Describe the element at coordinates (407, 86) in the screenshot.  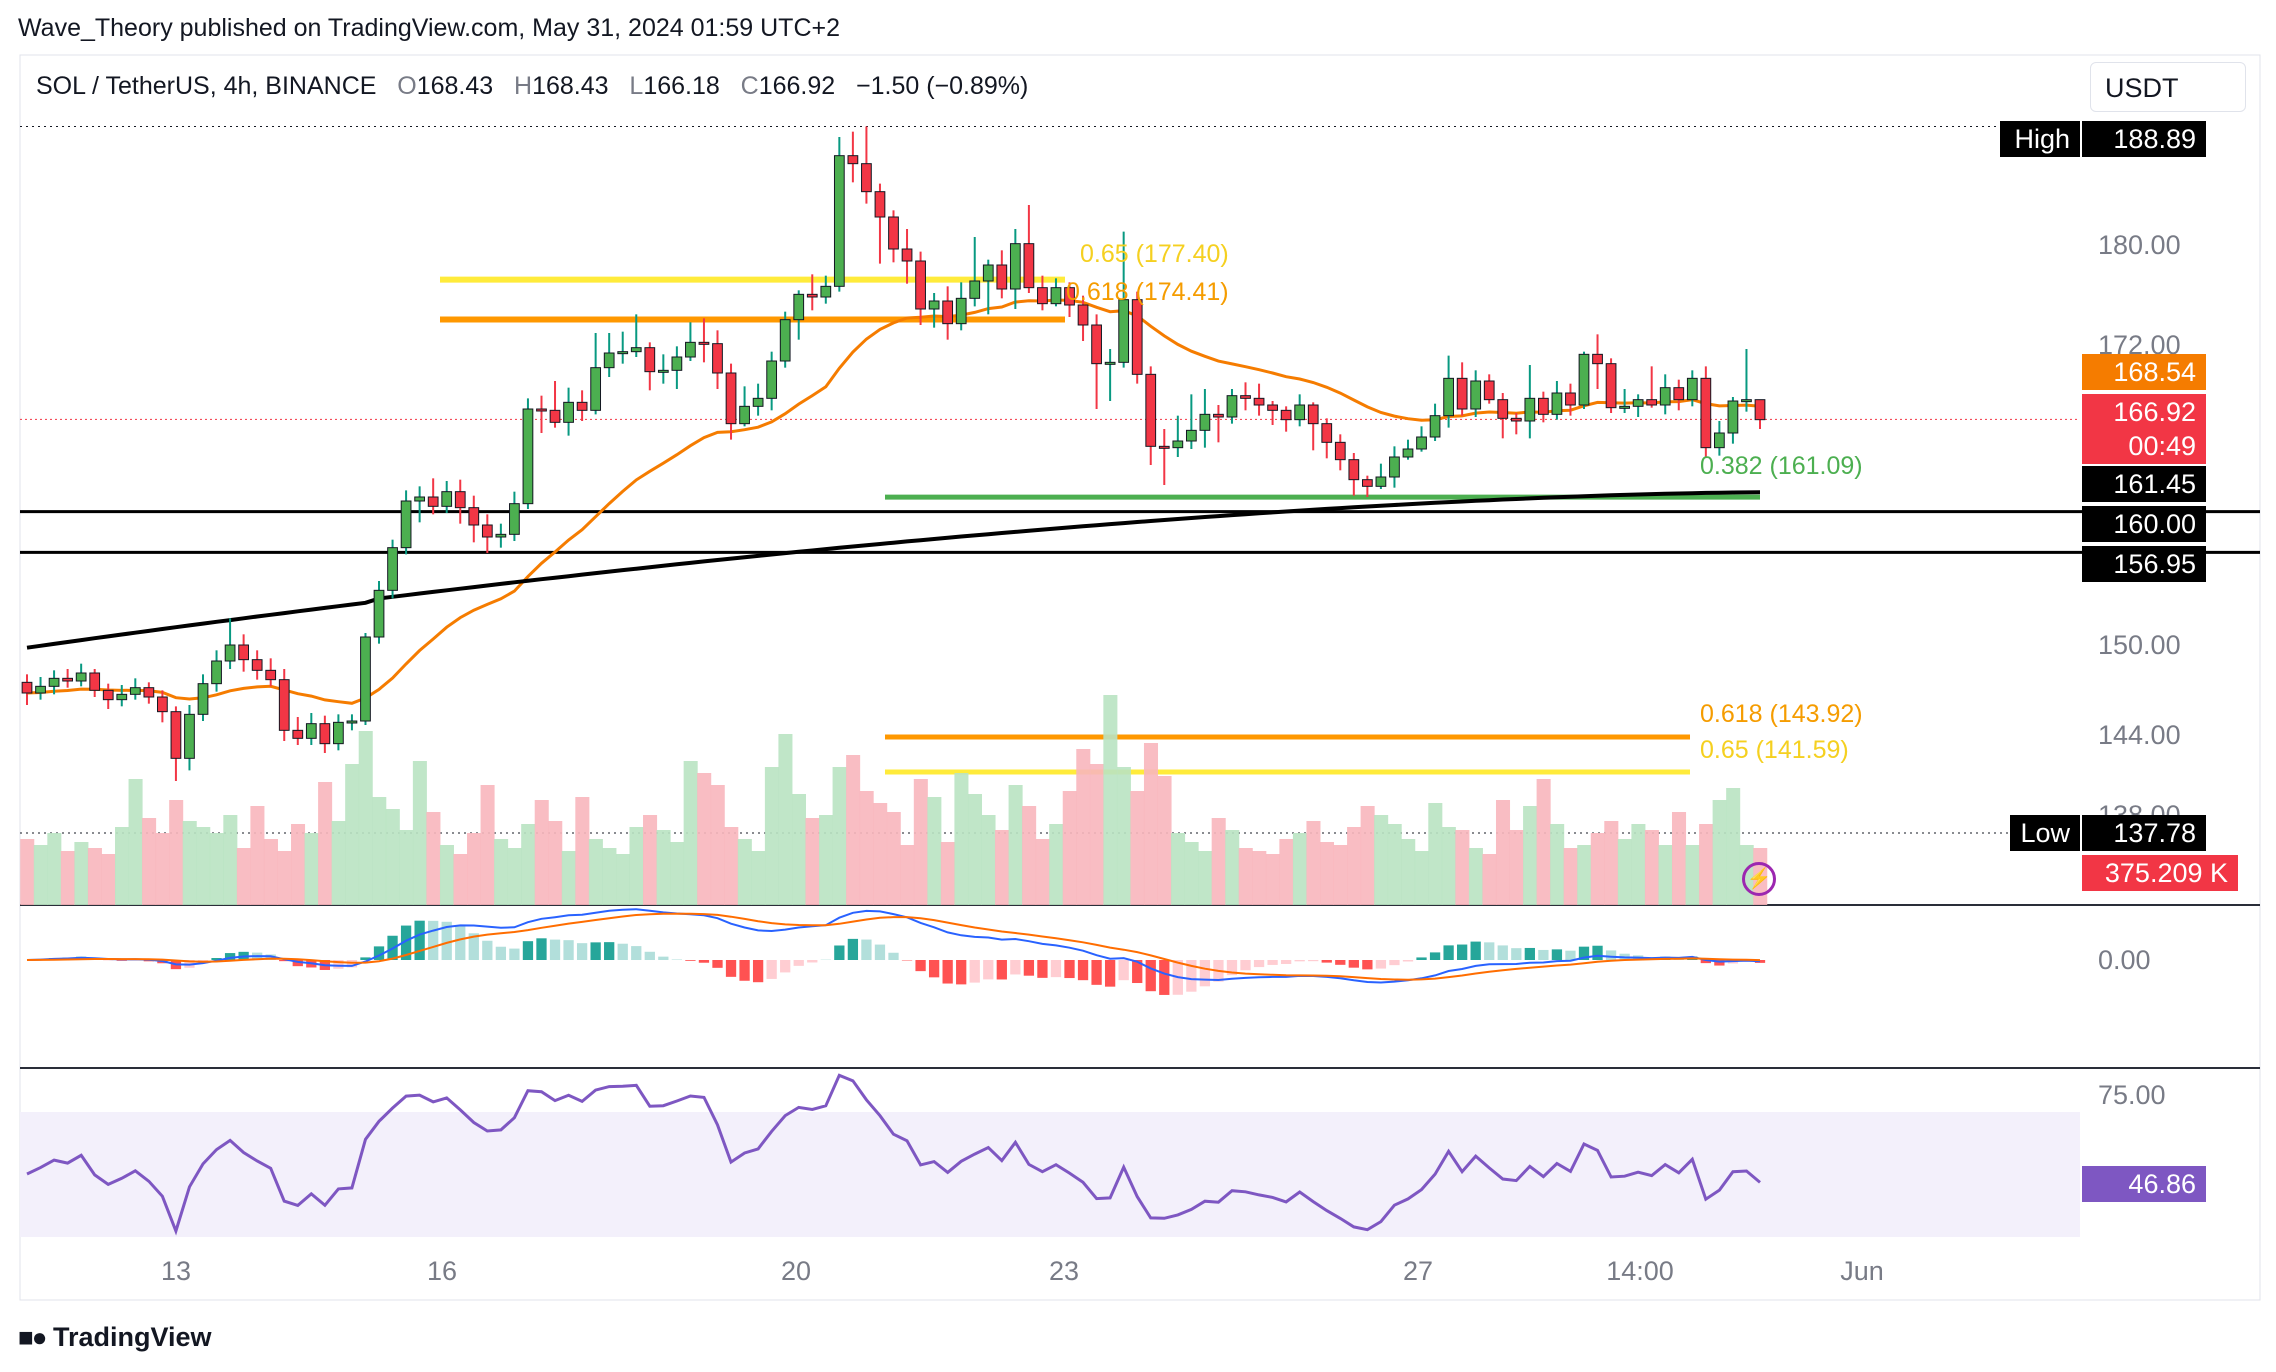
I see `open-label: O` at that location.